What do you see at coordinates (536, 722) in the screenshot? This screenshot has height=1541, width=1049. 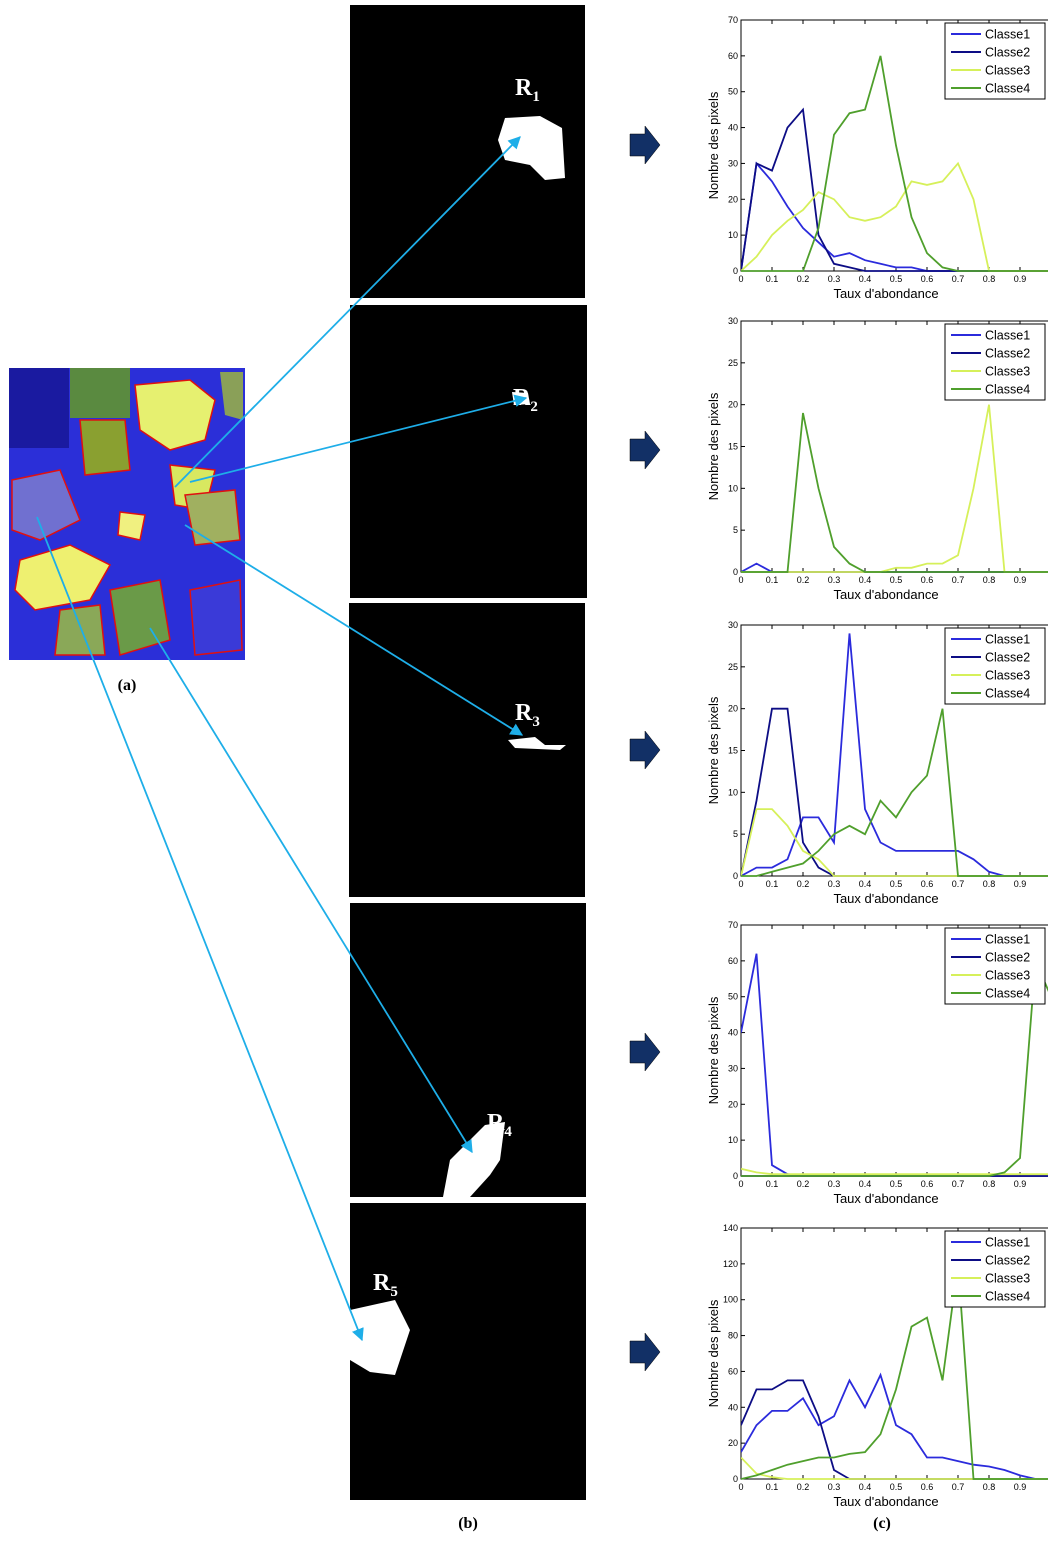 I see `region-subscript: 3` at bounding box center [536, 722].